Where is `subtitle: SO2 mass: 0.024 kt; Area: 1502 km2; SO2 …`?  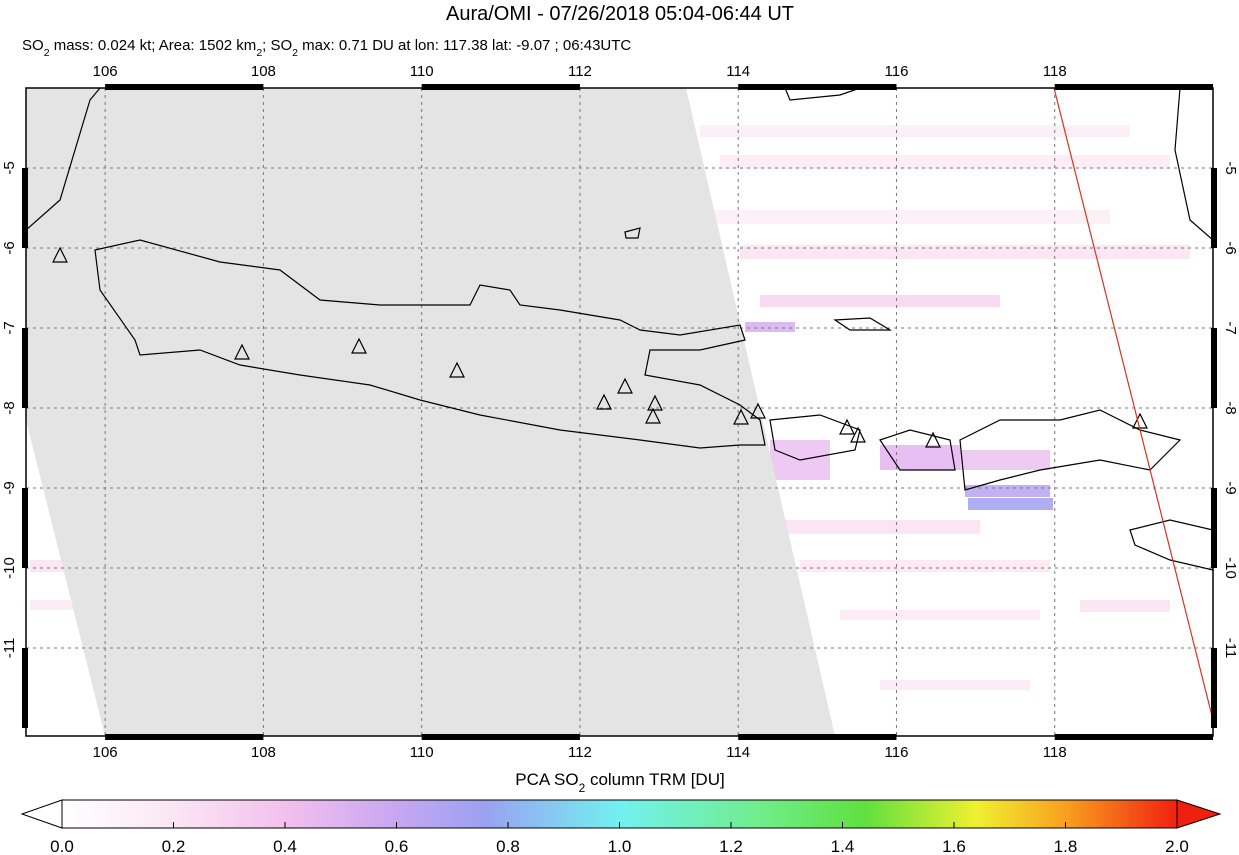 subtitle: SO2 mass: 0.024 kt; Area: 1502 km2; SO2 … is located at coordinates (326, 48).